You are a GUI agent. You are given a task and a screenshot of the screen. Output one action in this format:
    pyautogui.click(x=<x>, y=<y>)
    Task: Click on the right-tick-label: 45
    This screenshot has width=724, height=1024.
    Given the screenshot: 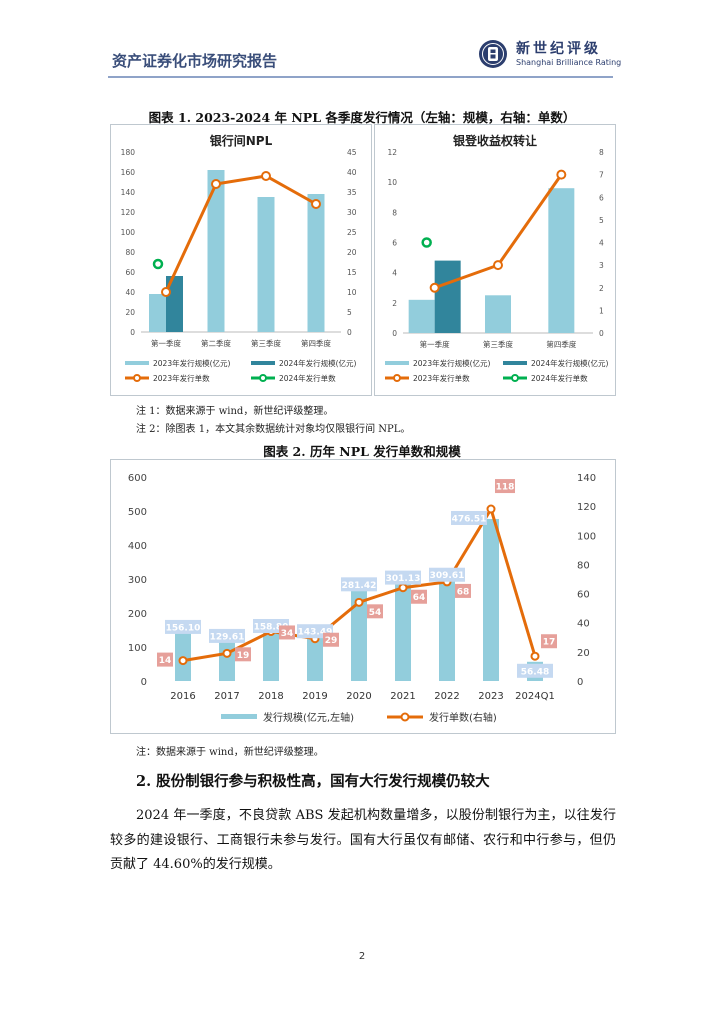 What is the action you would take?
    pyautogui.click(x=352, y=152)
    